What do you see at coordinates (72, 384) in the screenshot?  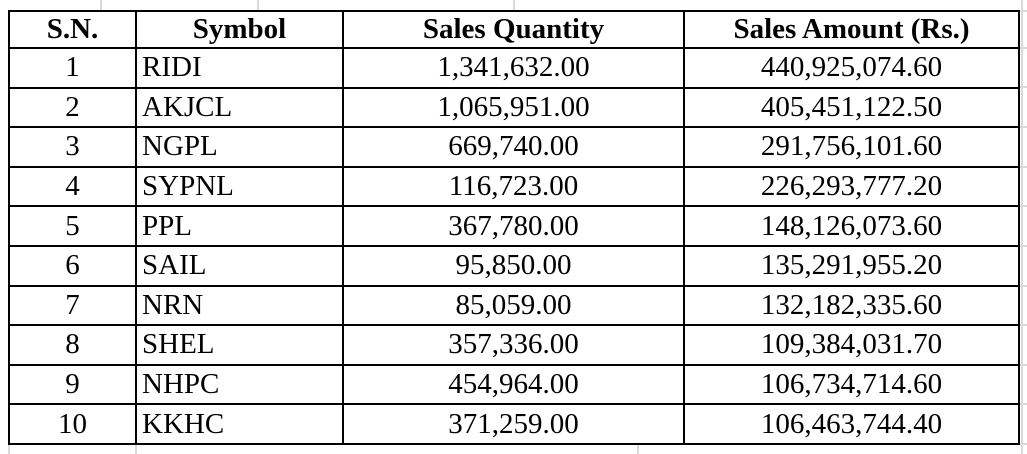 I see `cell-sn: 9` at bounding box center [72, 384].